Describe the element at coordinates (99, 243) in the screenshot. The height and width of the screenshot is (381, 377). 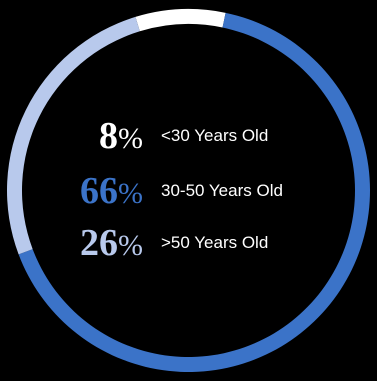
I see `value-over-50: 26` at that location.